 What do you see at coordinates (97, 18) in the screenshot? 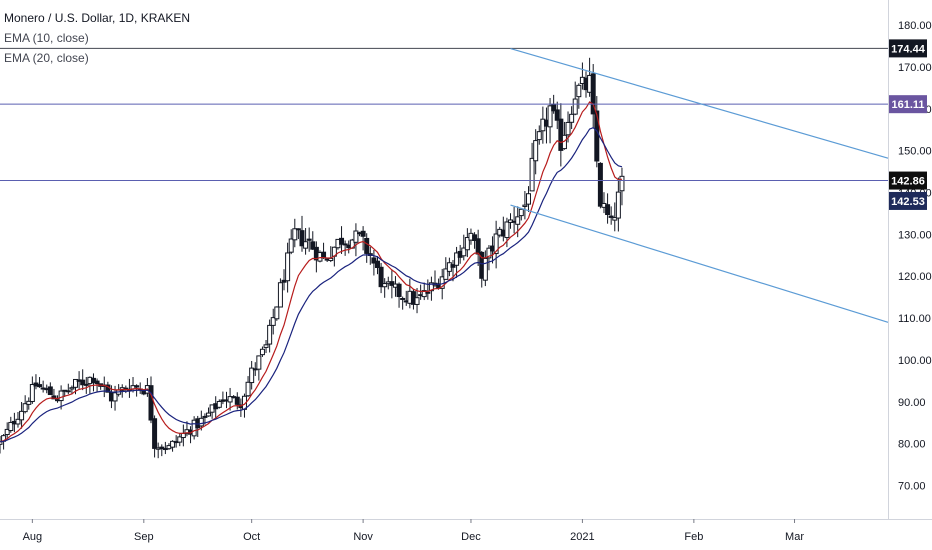
I see `symbol-title: Monero / U.S. Dollar, 1D, KRAKEN` at bounding box center [97, 18].